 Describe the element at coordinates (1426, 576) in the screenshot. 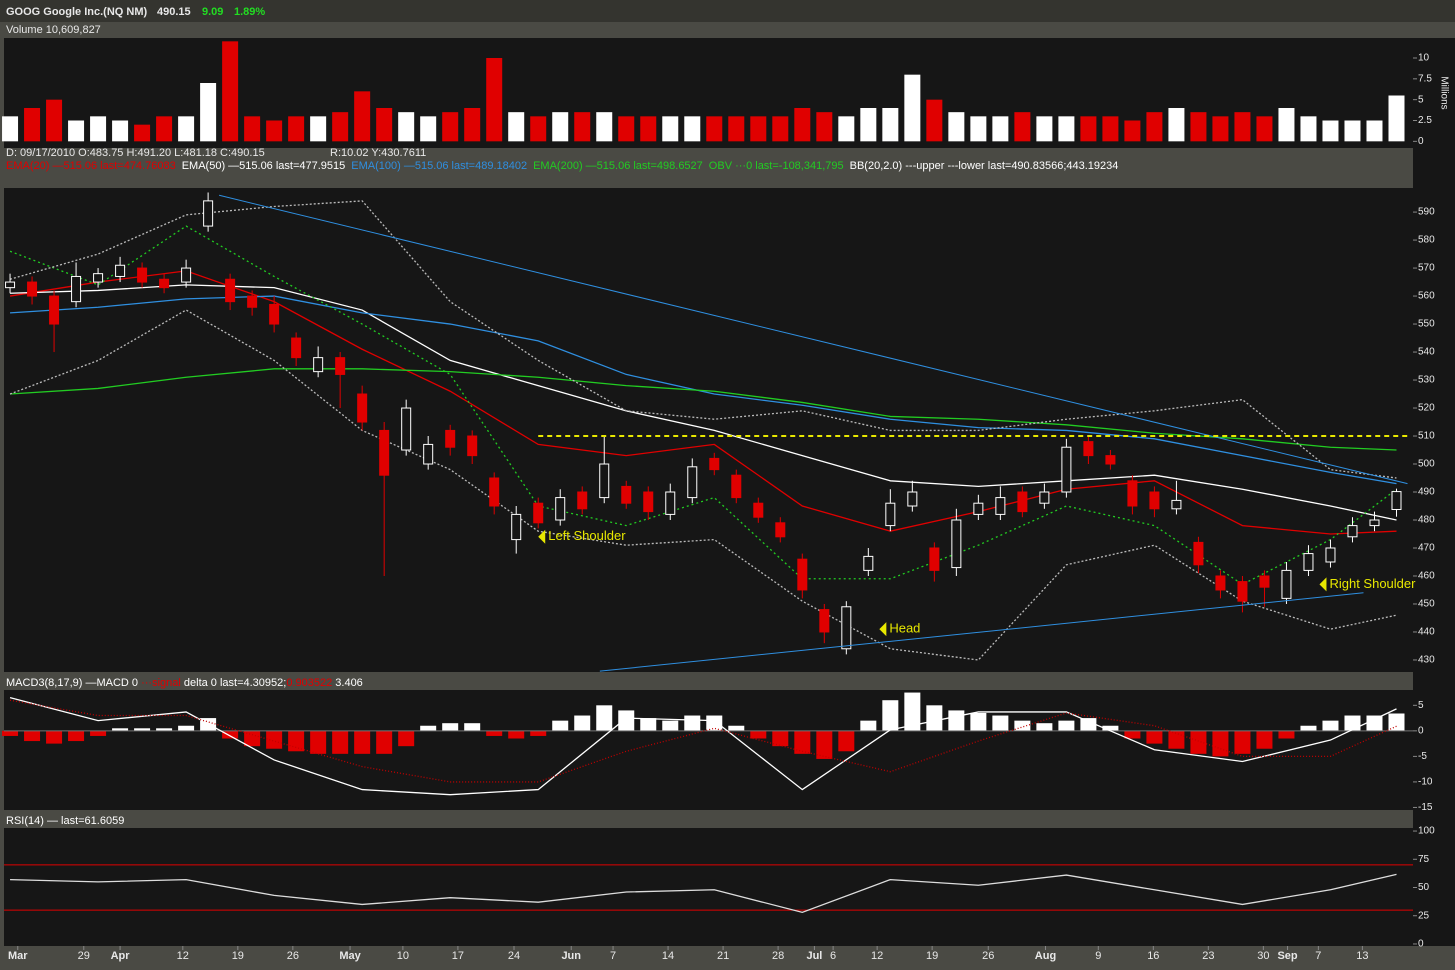

I see `y-tick-label: 460` at that location.